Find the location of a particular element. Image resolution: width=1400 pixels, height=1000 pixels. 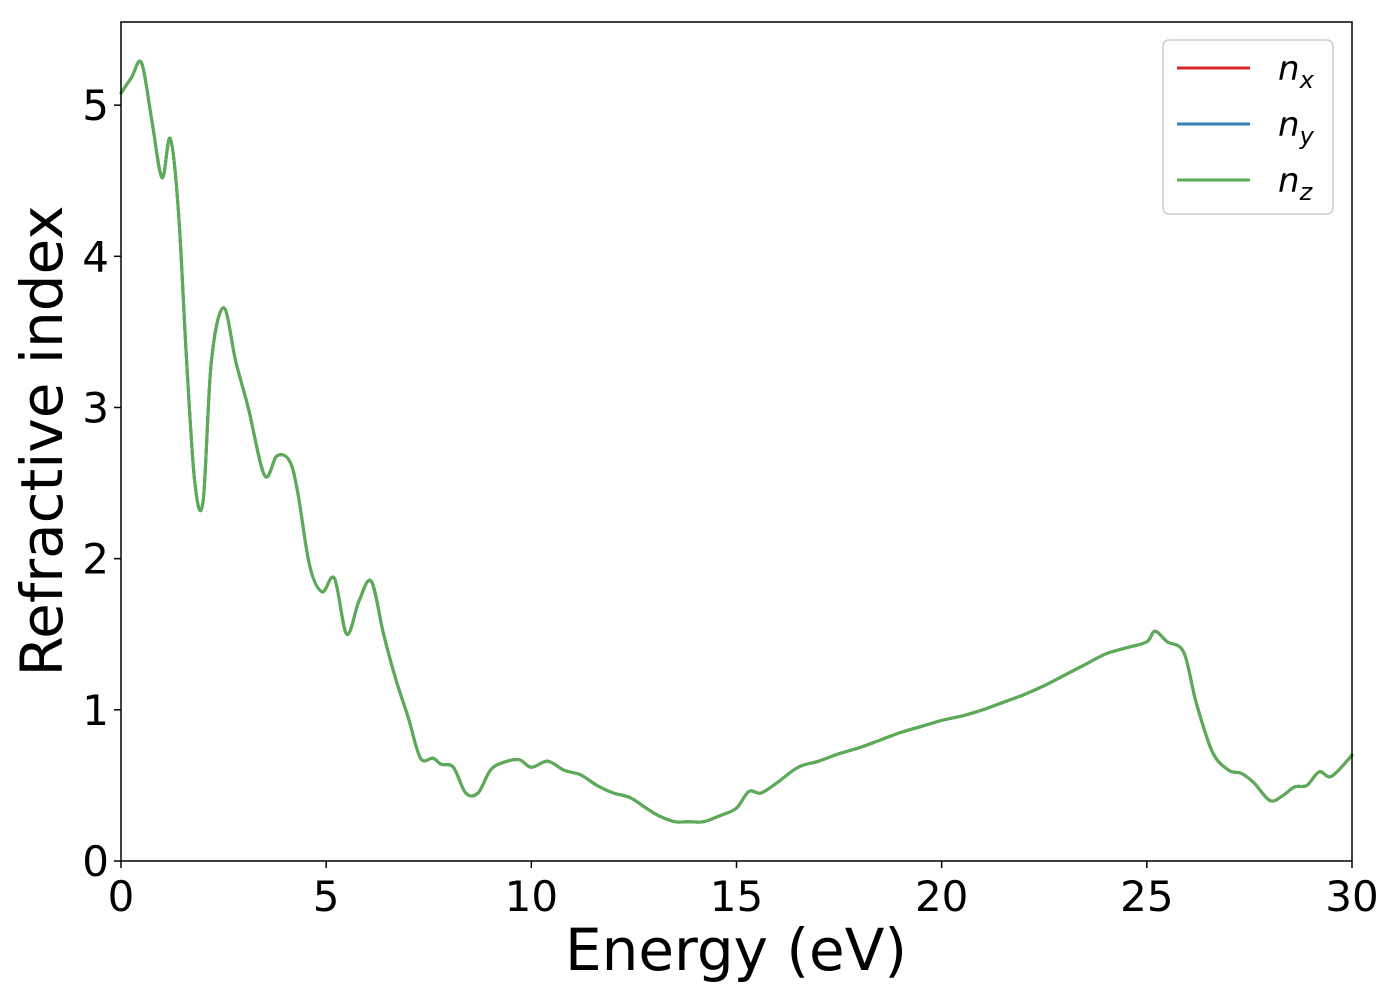

legend-entries: nx ny nz is located at coordinates (1246, 127).